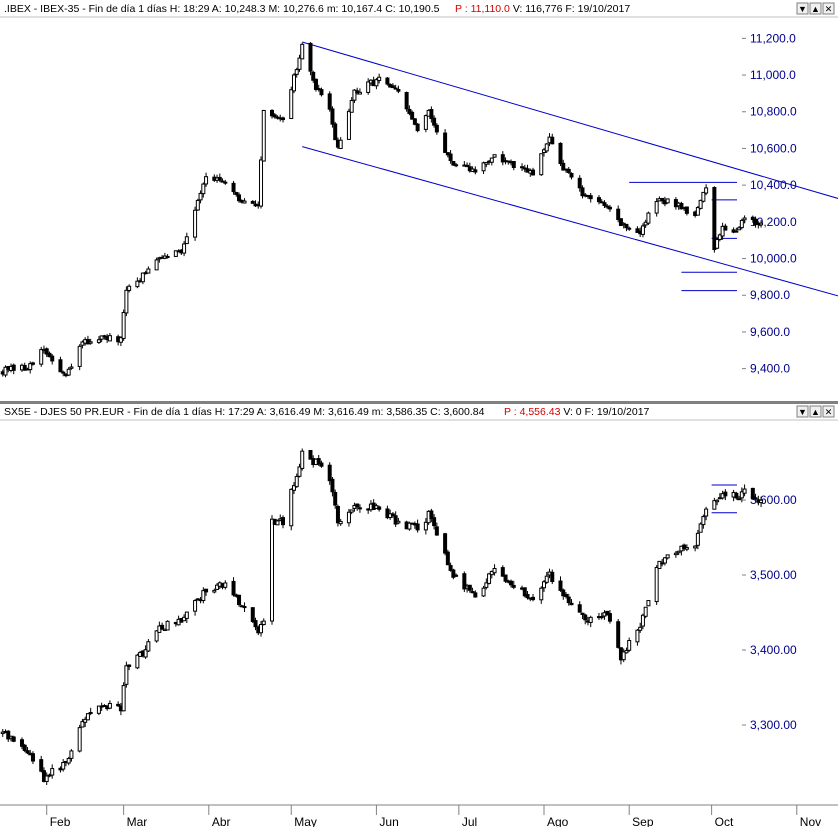 The height and width of the screenshot is (827, 838). I want to click on sx5e-minimize-button, so click(802, 411).